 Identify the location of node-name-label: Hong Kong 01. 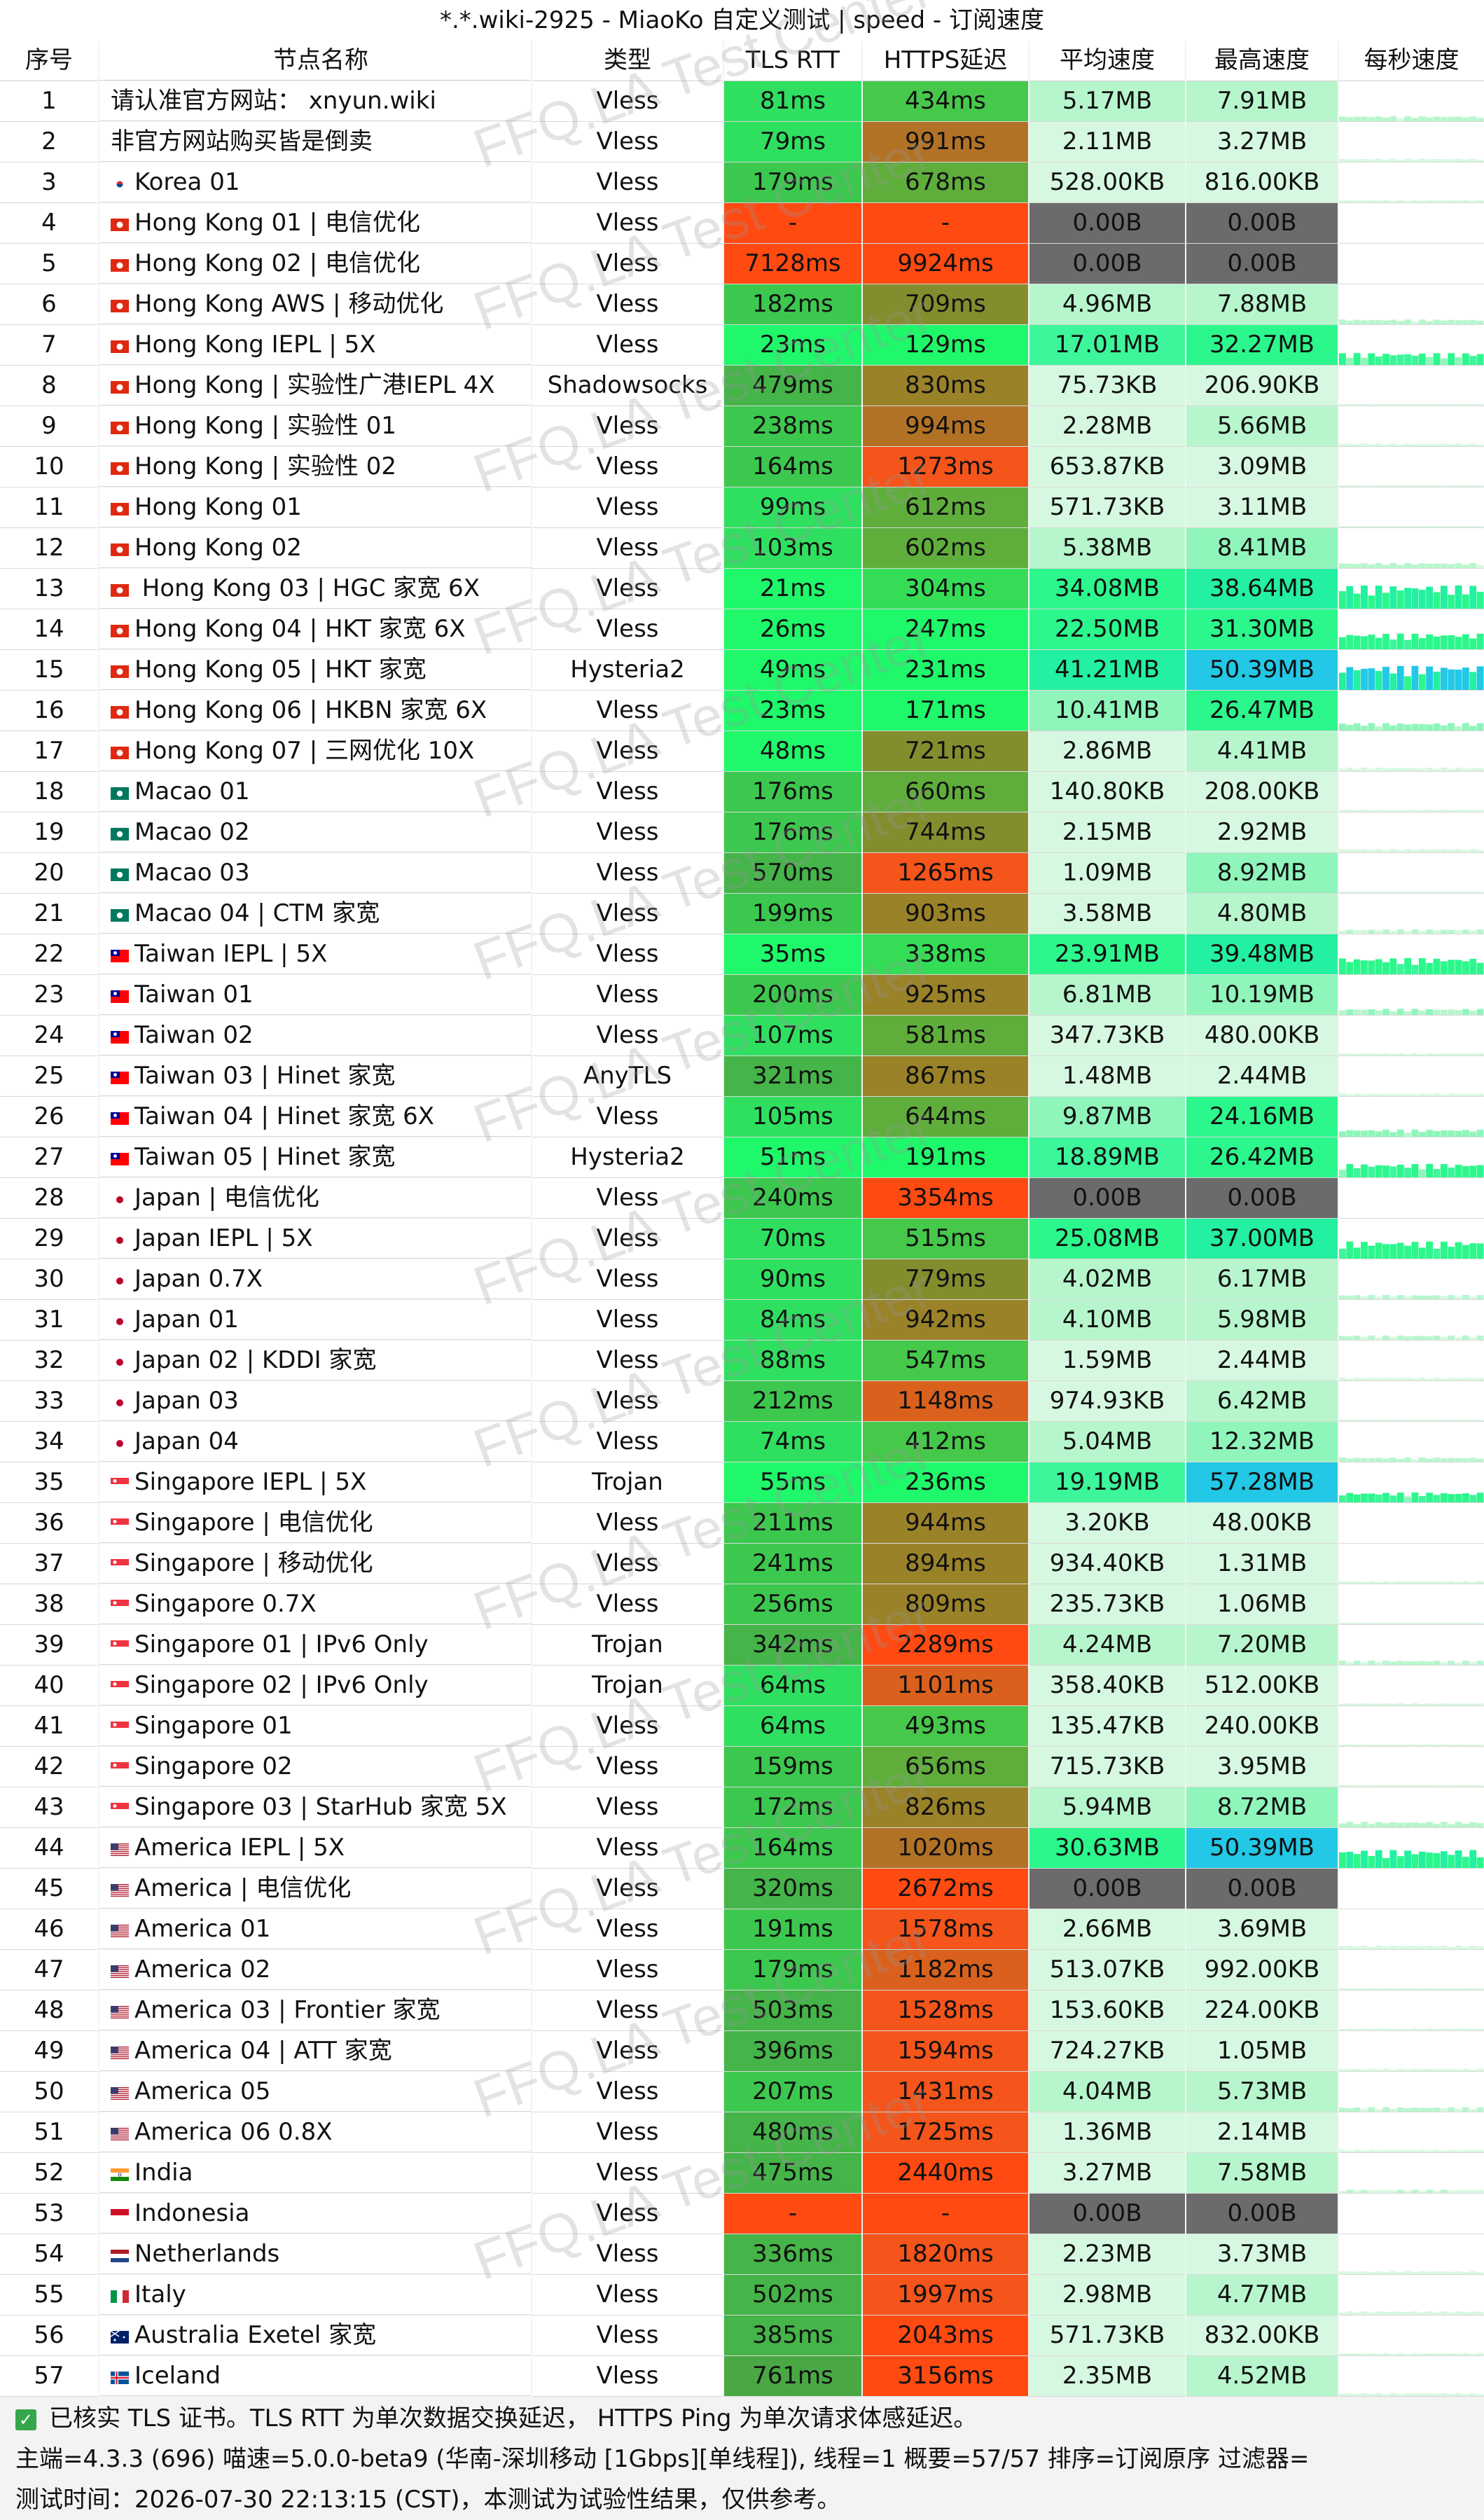
(218, 507).